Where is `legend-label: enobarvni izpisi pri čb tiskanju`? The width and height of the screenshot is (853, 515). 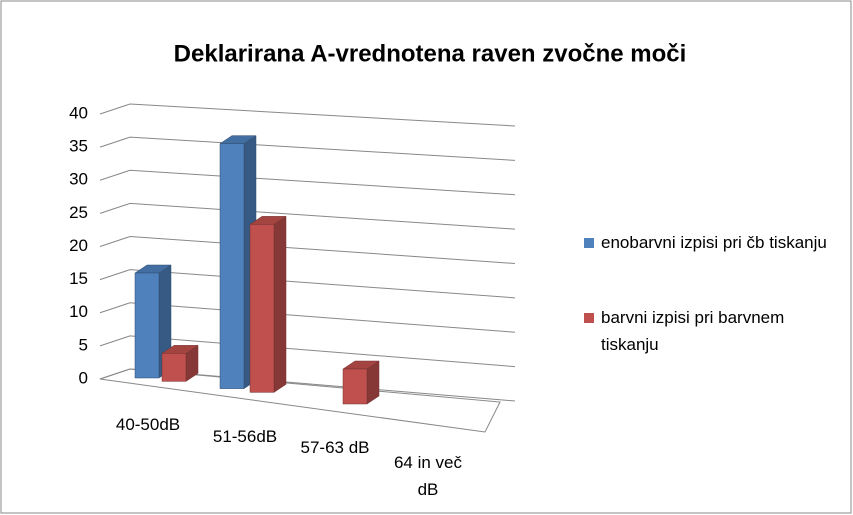
legend-label: enobarvni izpisi pri čb tiskanju is located at coordinates (714, 242).